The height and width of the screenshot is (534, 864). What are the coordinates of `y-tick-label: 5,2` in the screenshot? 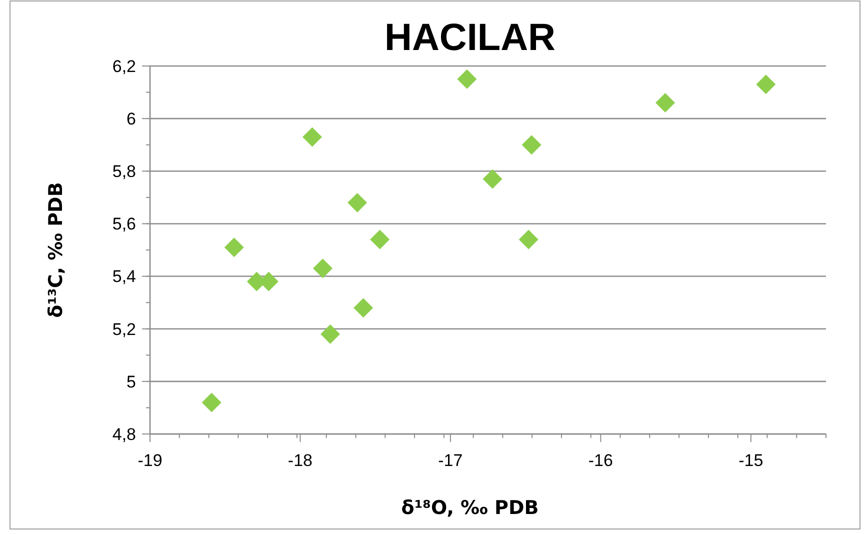 It's located at (124, 329).